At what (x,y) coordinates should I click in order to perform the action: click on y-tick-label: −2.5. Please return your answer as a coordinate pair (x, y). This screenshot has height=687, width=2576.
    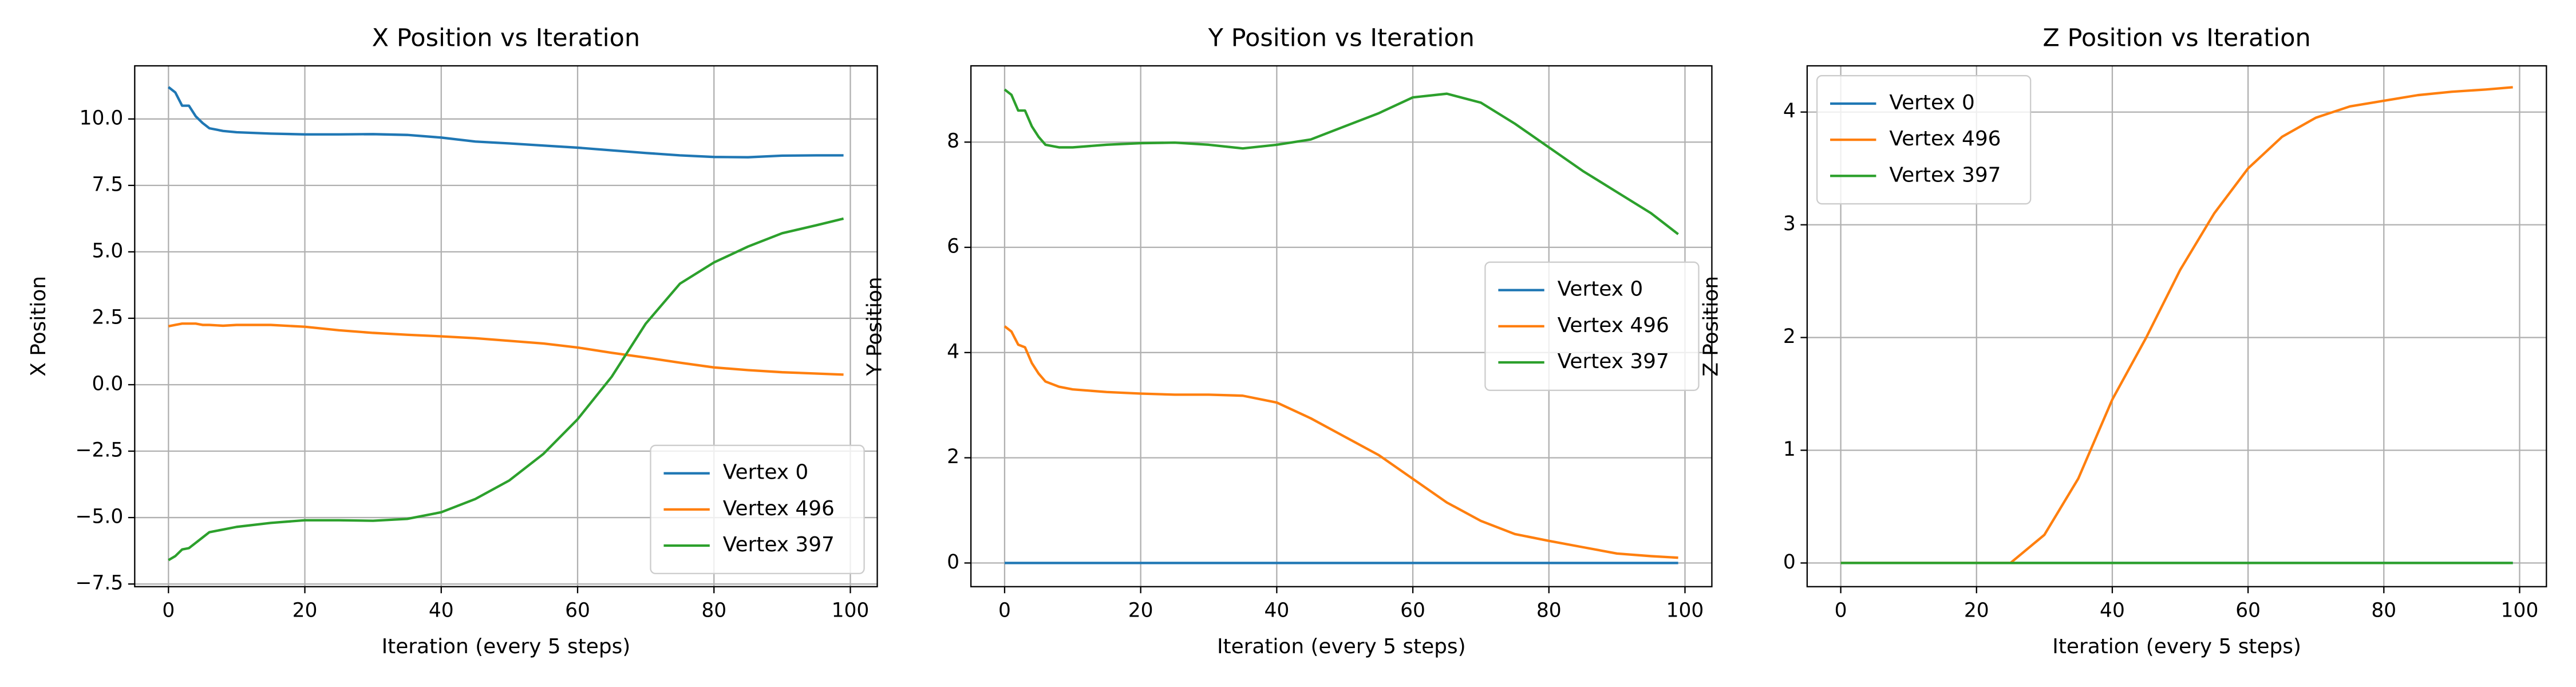
    Looking at the image, I should click on (100, 451).